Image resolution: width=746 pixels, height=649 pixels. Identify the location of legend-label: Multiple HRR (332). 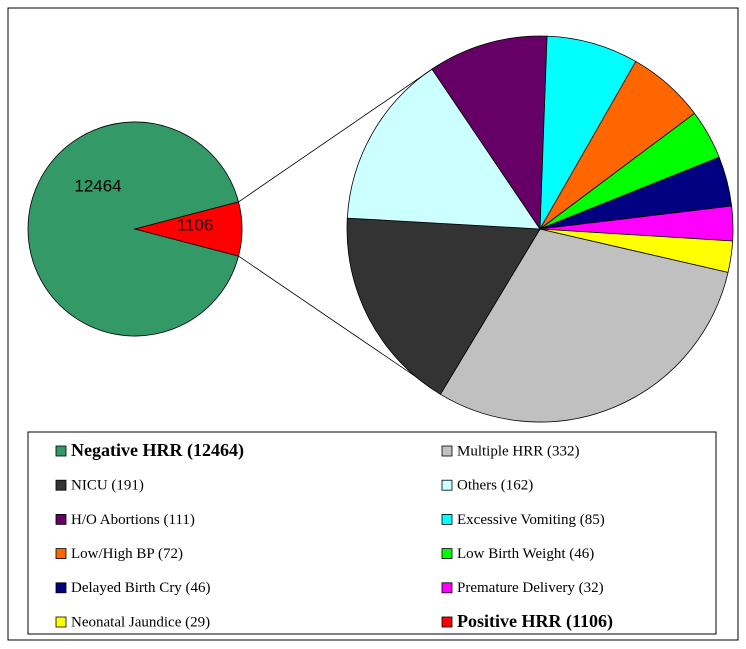
(518, 451).